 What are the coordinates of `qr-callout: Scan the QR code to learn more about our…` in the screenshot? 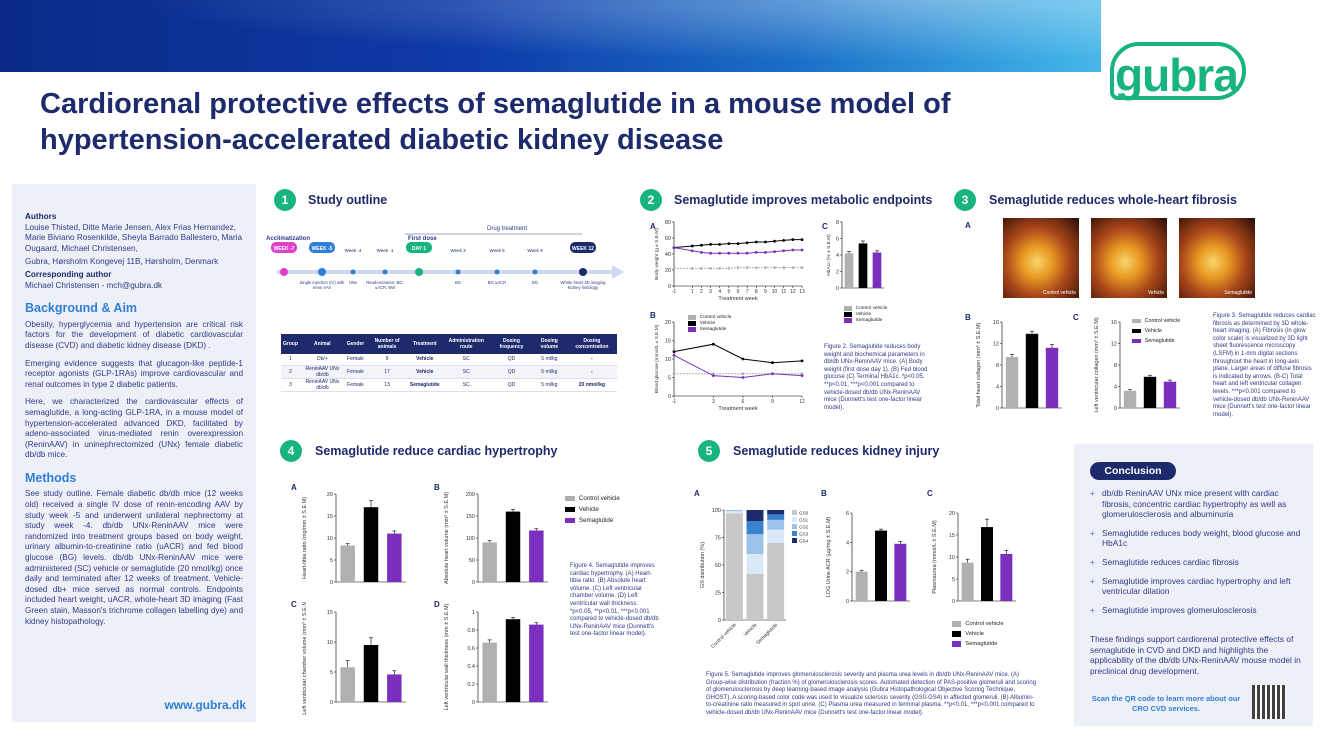 It's located at (1166, 703).